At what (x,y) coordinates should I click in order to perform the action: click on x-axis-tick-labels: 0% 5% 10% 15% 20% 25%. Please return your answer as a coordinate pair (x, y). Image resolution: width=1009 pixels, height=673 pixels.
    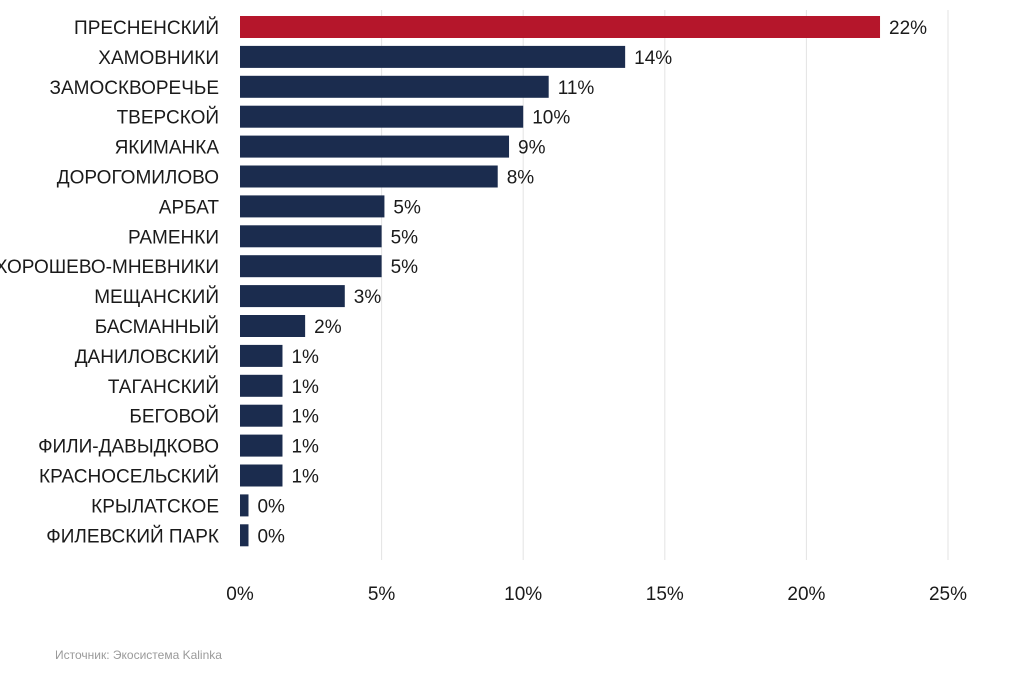
    Looking at the image, I should click on (596, 594).